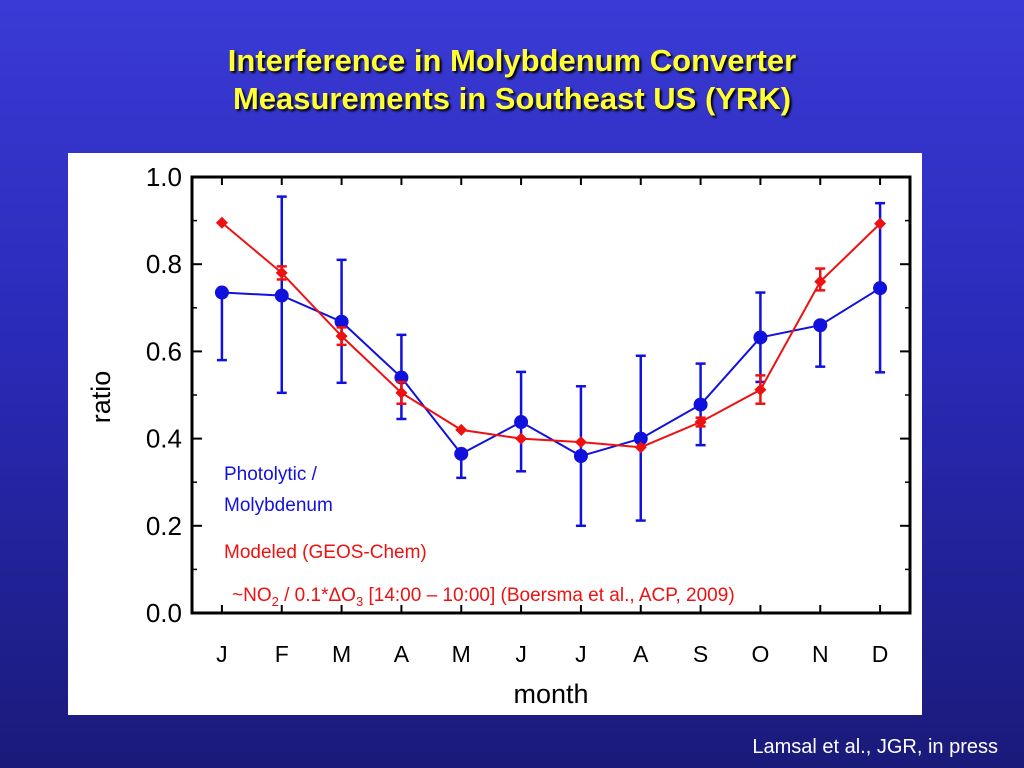 The image size is (1024, 768). What do you see at coordinates (101, 397) in the screenshot?
I see `y-axis-label: ratio` at bounding box center [101, 397].